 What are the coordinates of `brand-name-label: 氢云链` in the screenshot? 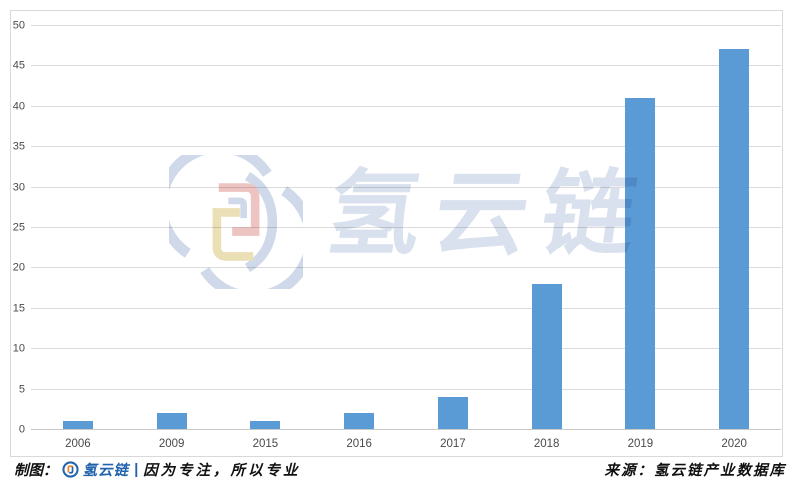 It's located at (105, 471).